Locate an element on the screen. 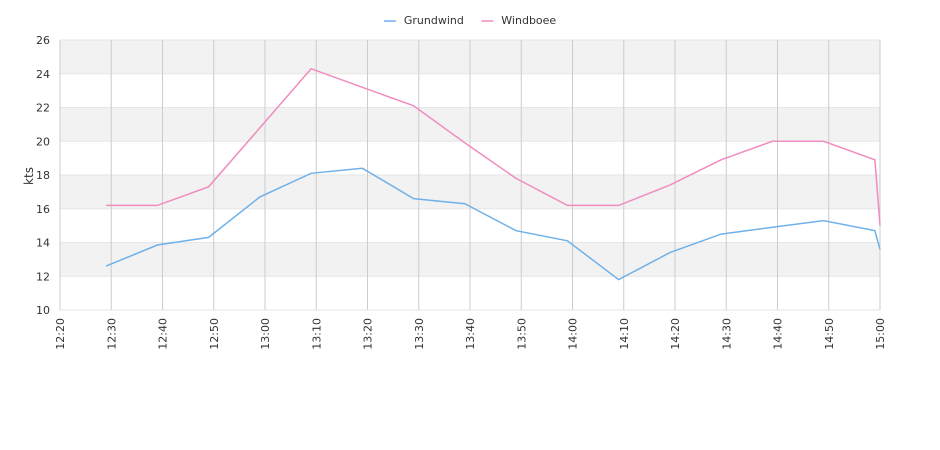 The height and width of the screenshot is (450, 940). x-tick-label: 14:50 is located at coordinates (829, 334).